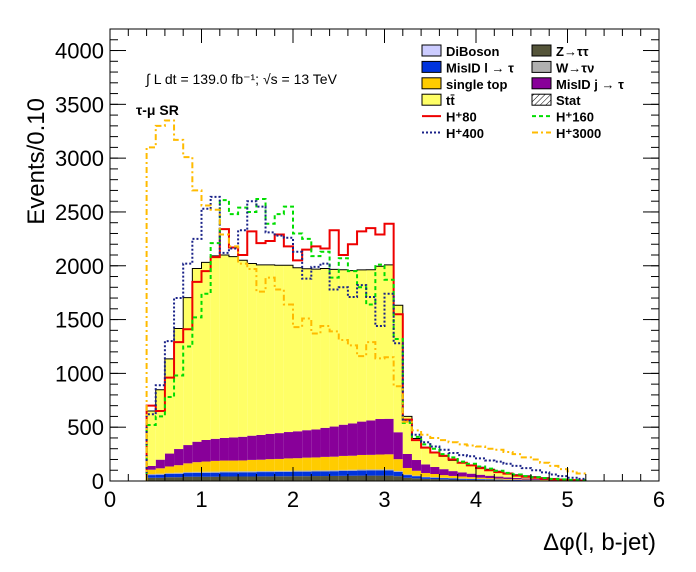  I want to click on stack-z-, so click(366, 478).